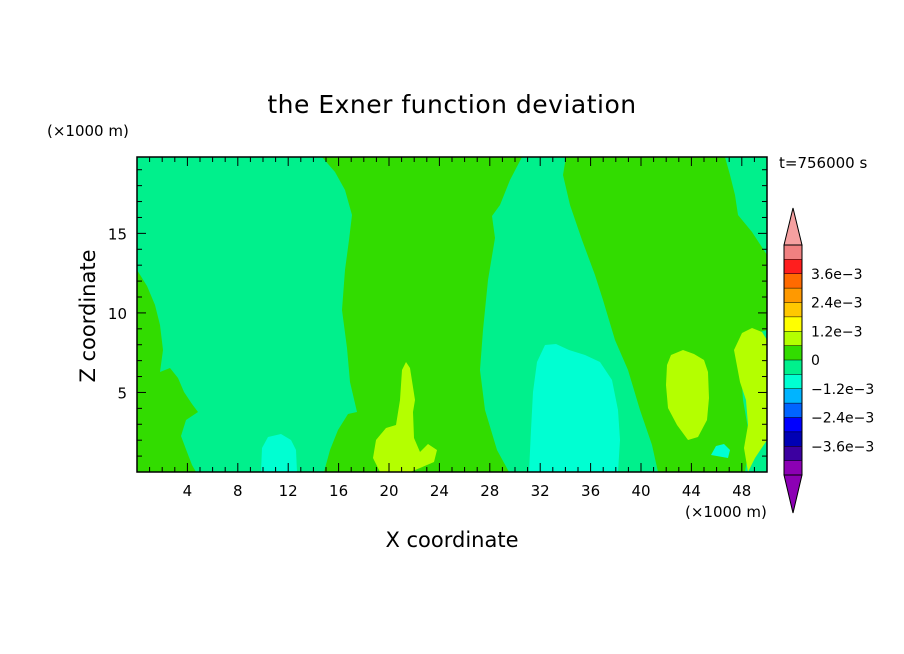  What do you see at coordinates (574, 408) in the screenshot?
I see `field-negative-cell-center` at bounding box center [574, 408].